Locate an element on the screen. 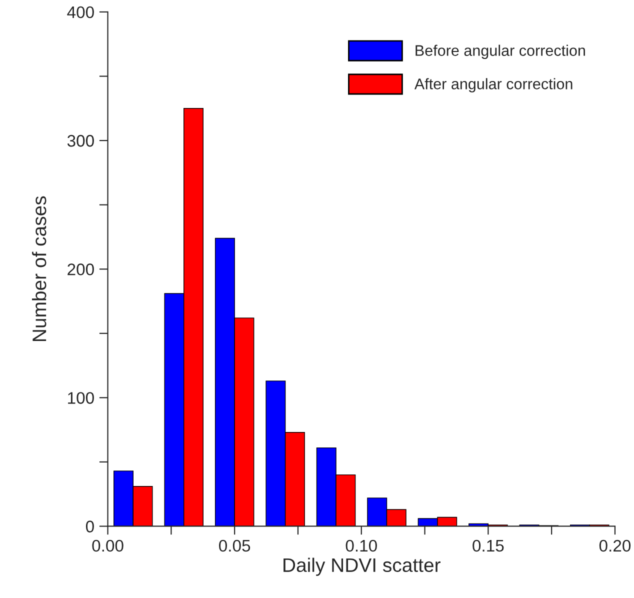 The width and height of the screenshot is (634, 598). x-tick-label: 0.10 is located at coordinates (361, 546).